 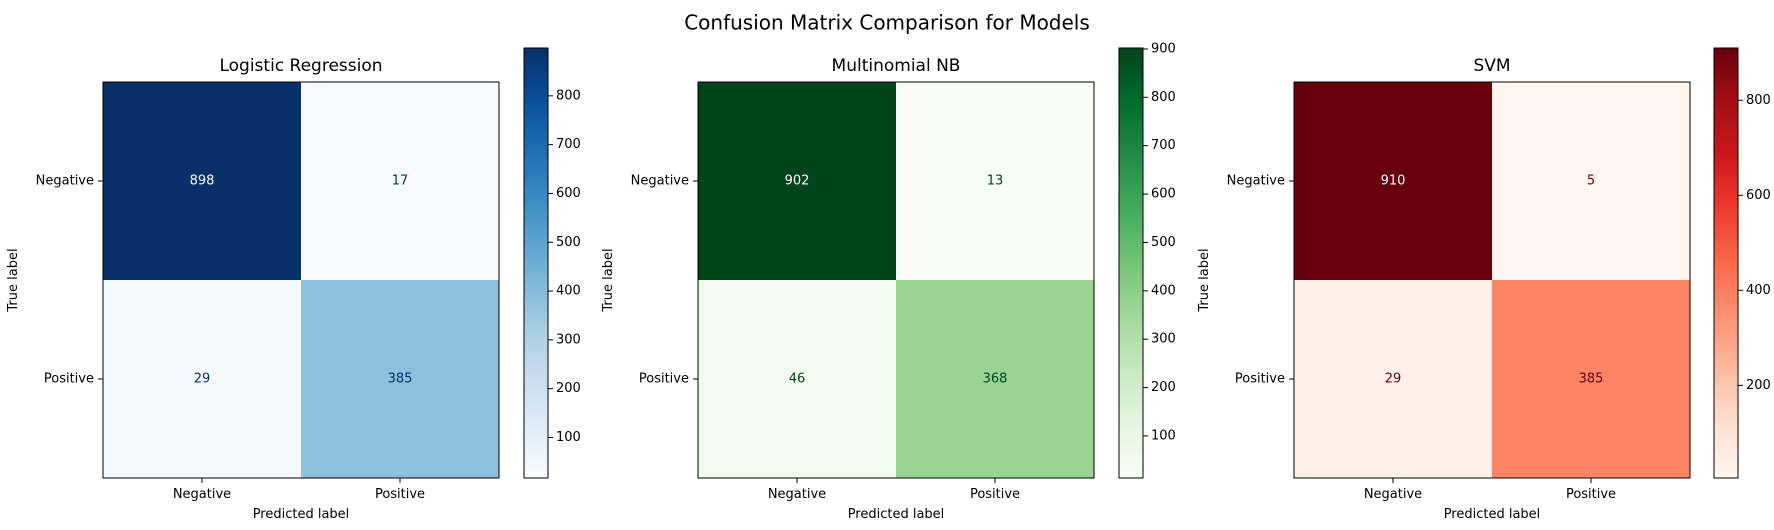 I want to click on cell-value-label: 17, so click(x=400, y=181).